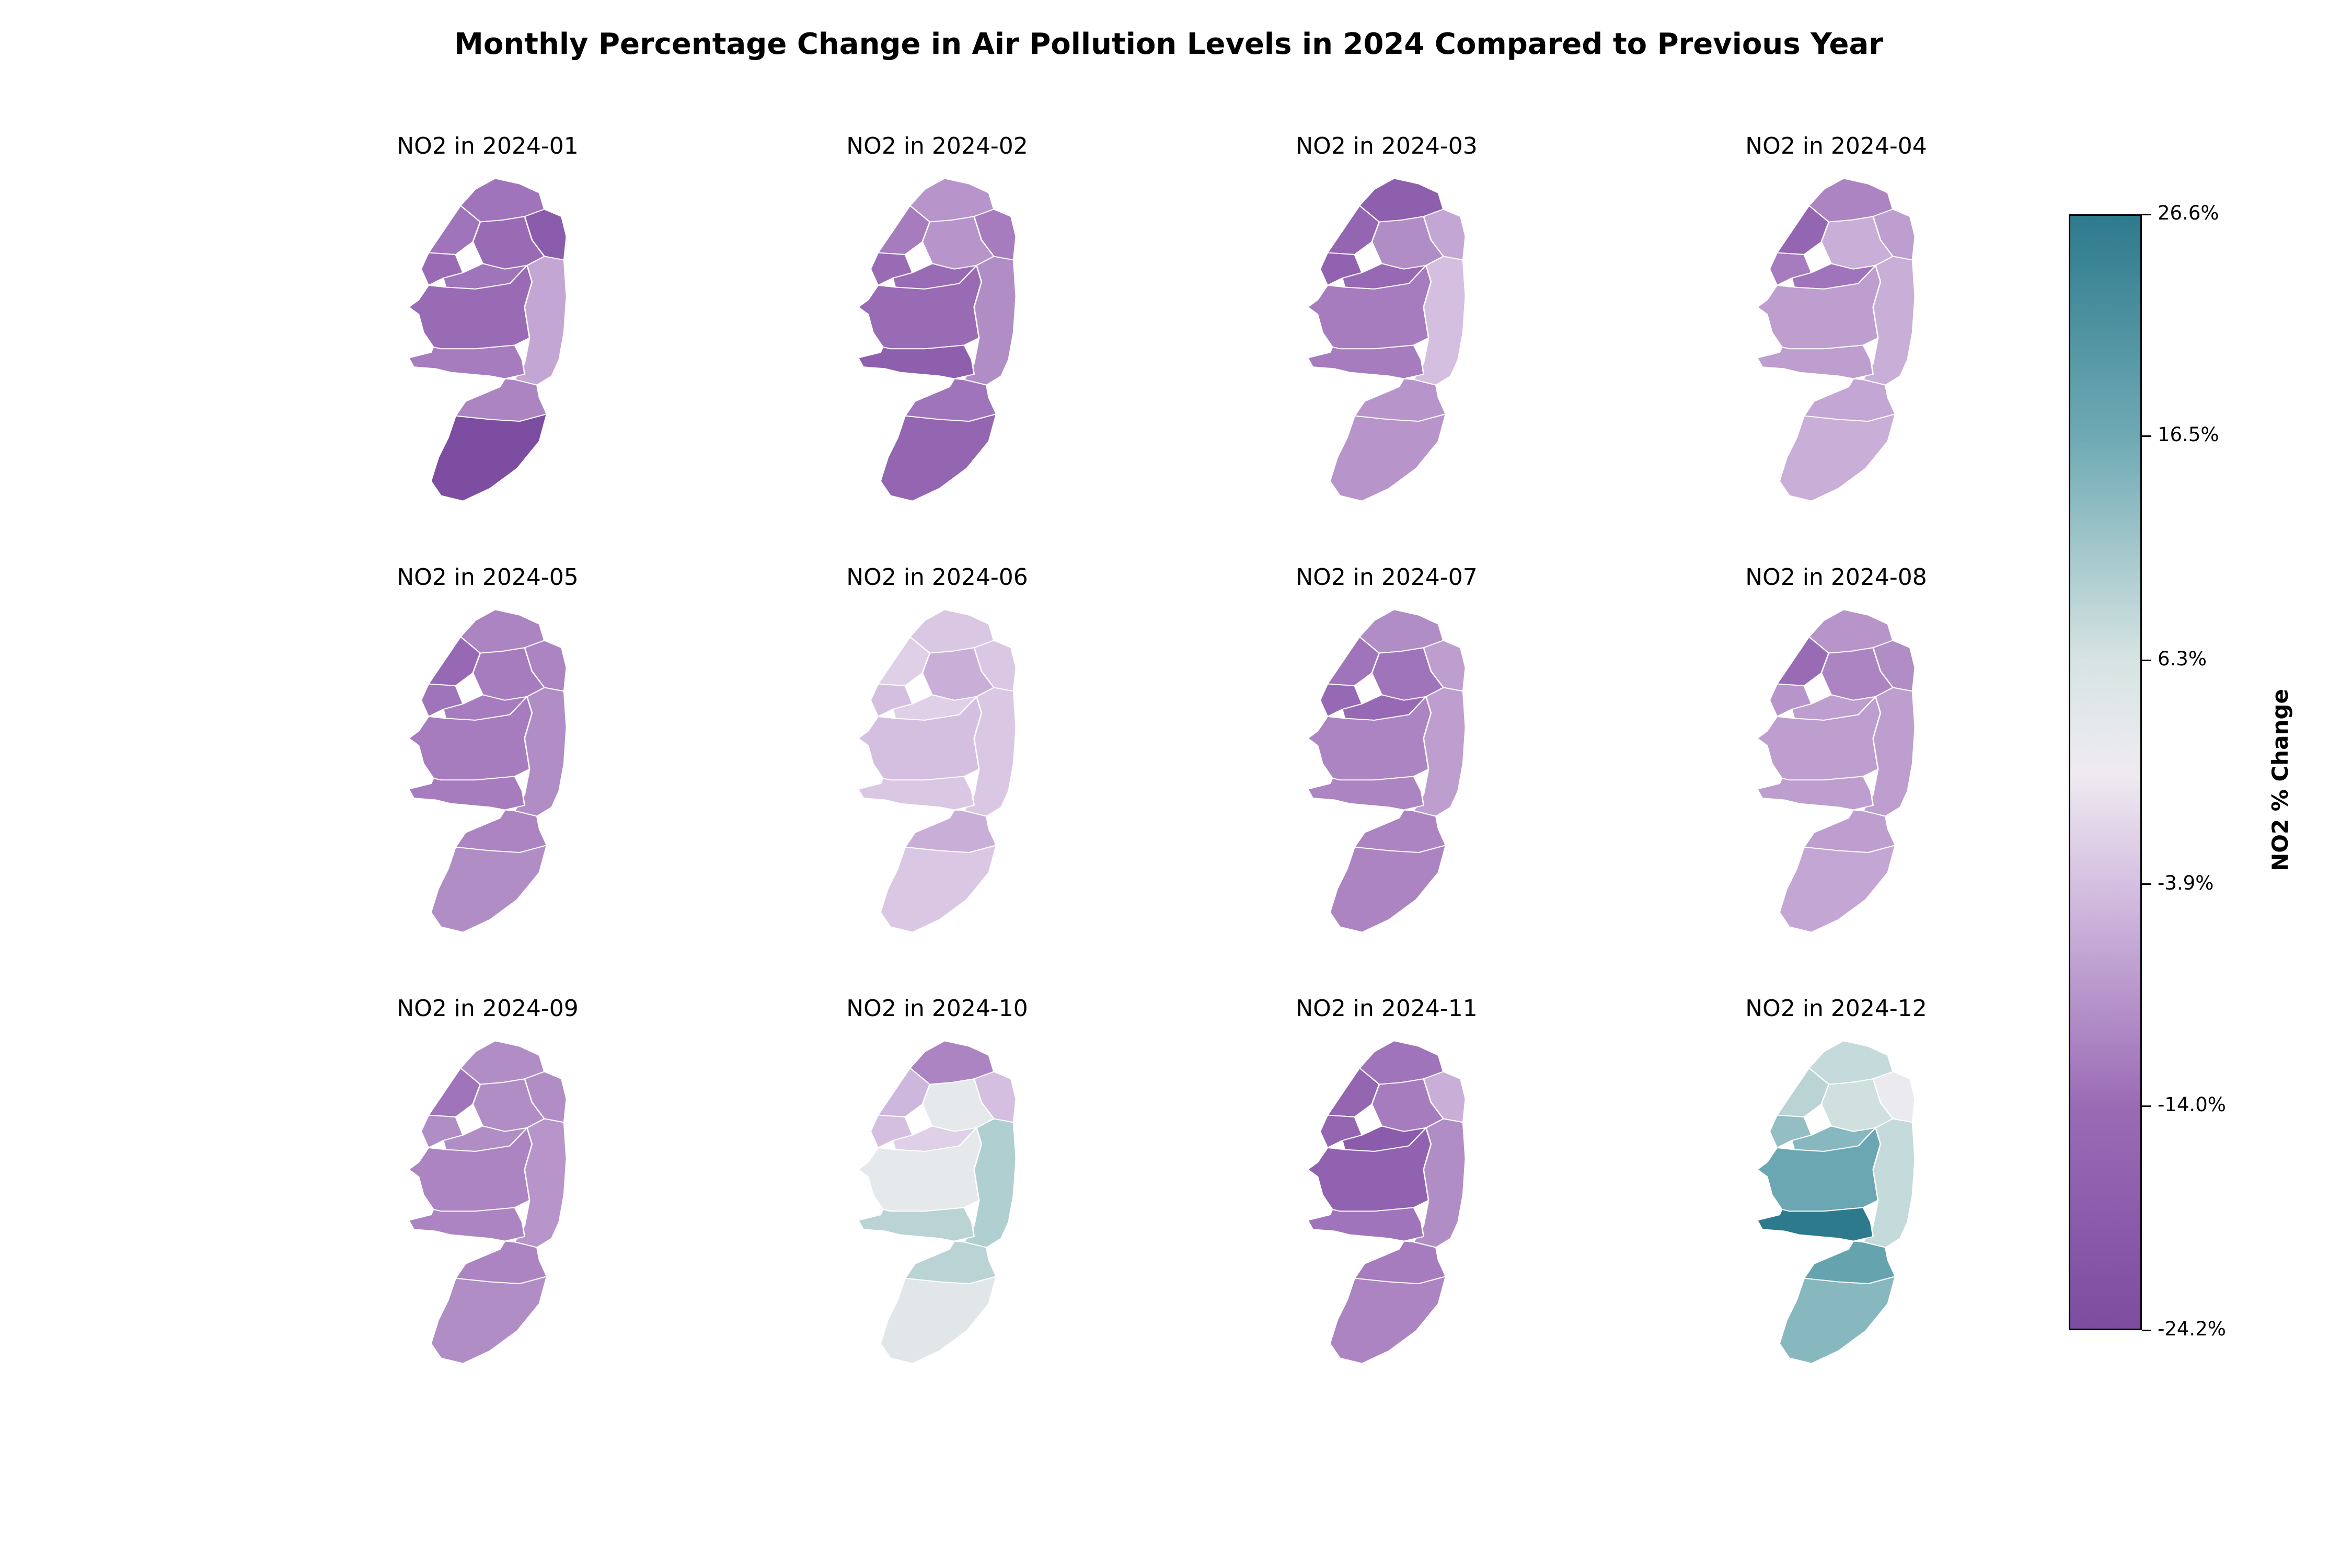 The height and width of the screenshot is (1568, 2352). I want to click on subplot-title: NO2 in 2024-08, so click(1836, 577).